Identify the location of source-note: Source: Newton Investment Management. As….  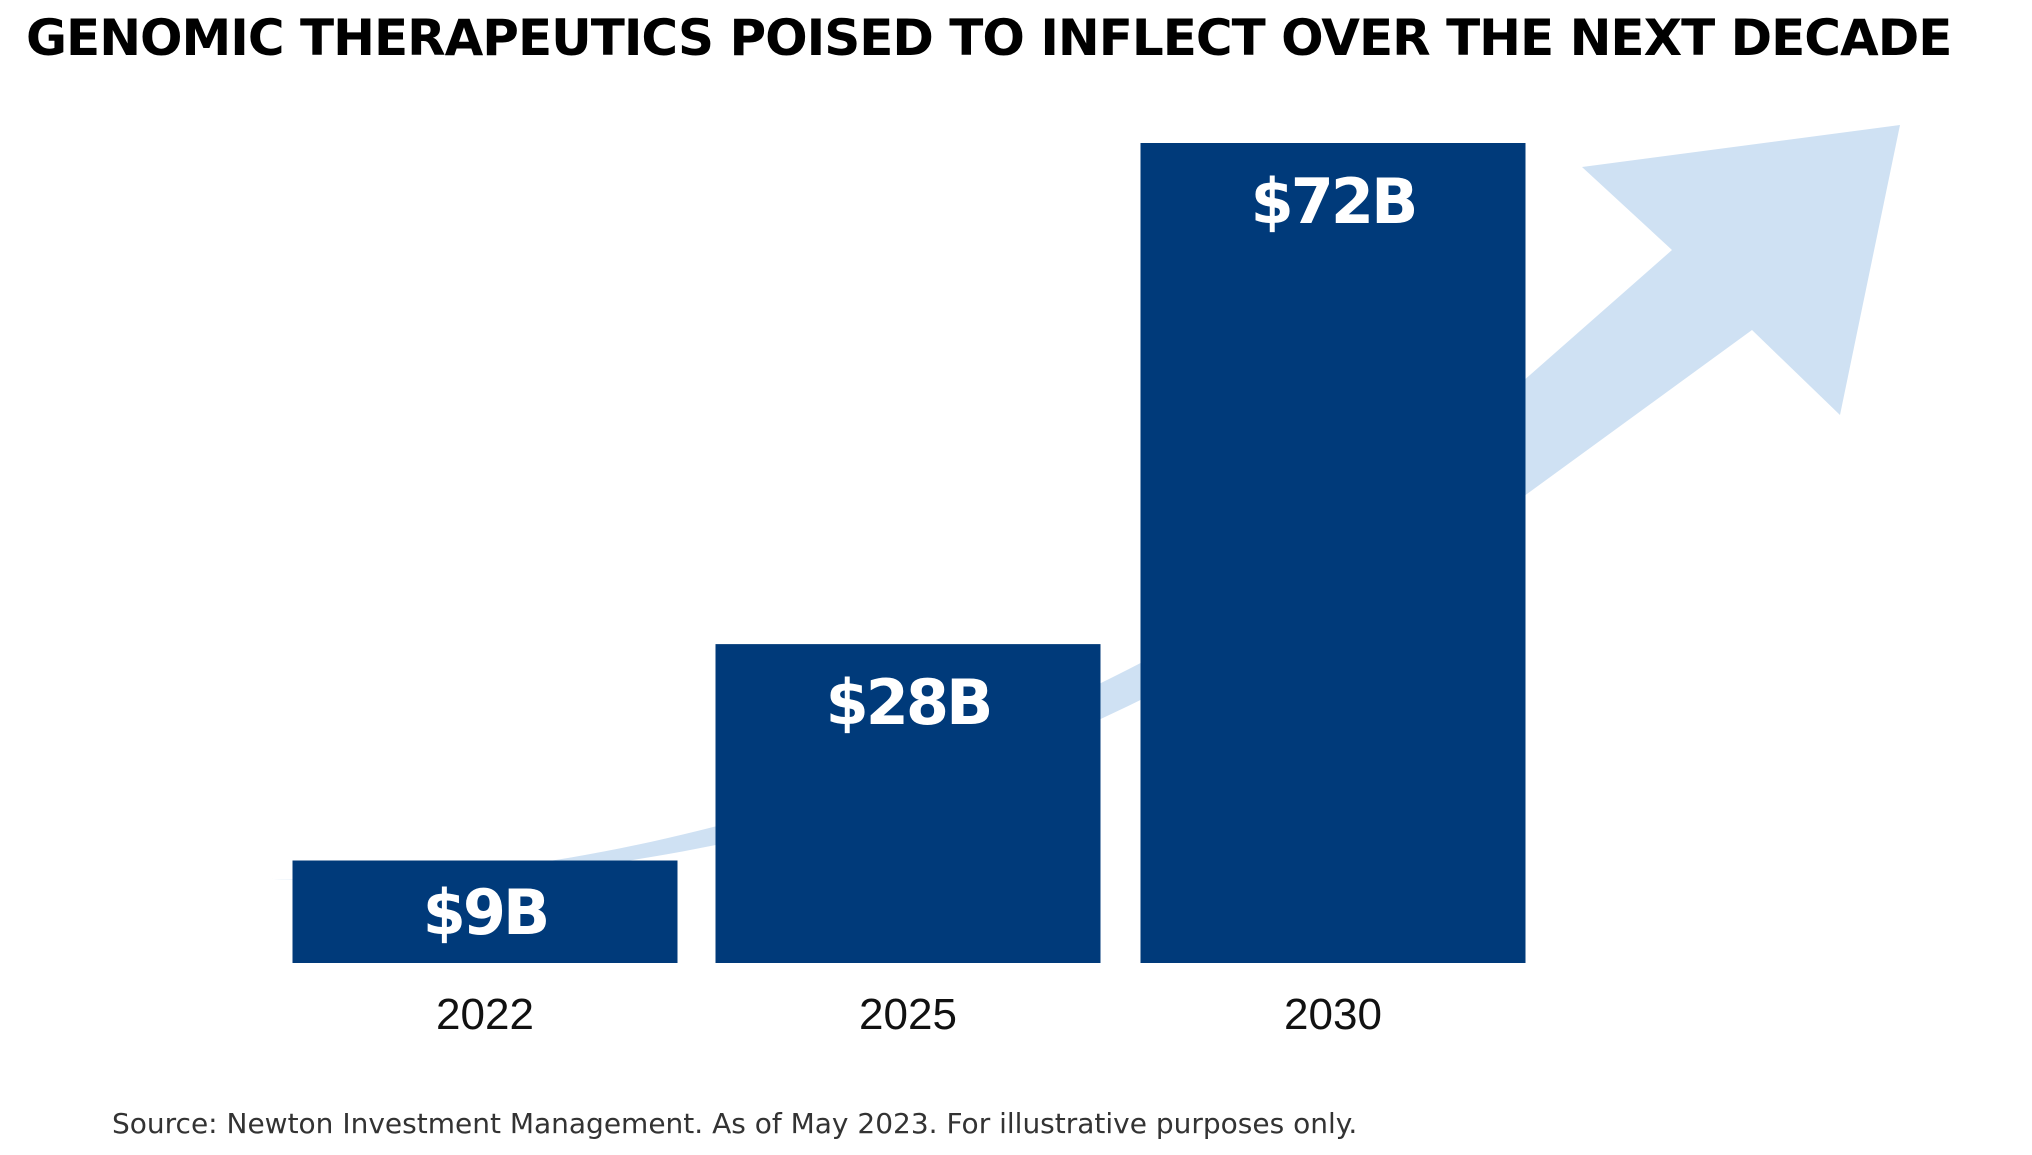
(735, 1123).